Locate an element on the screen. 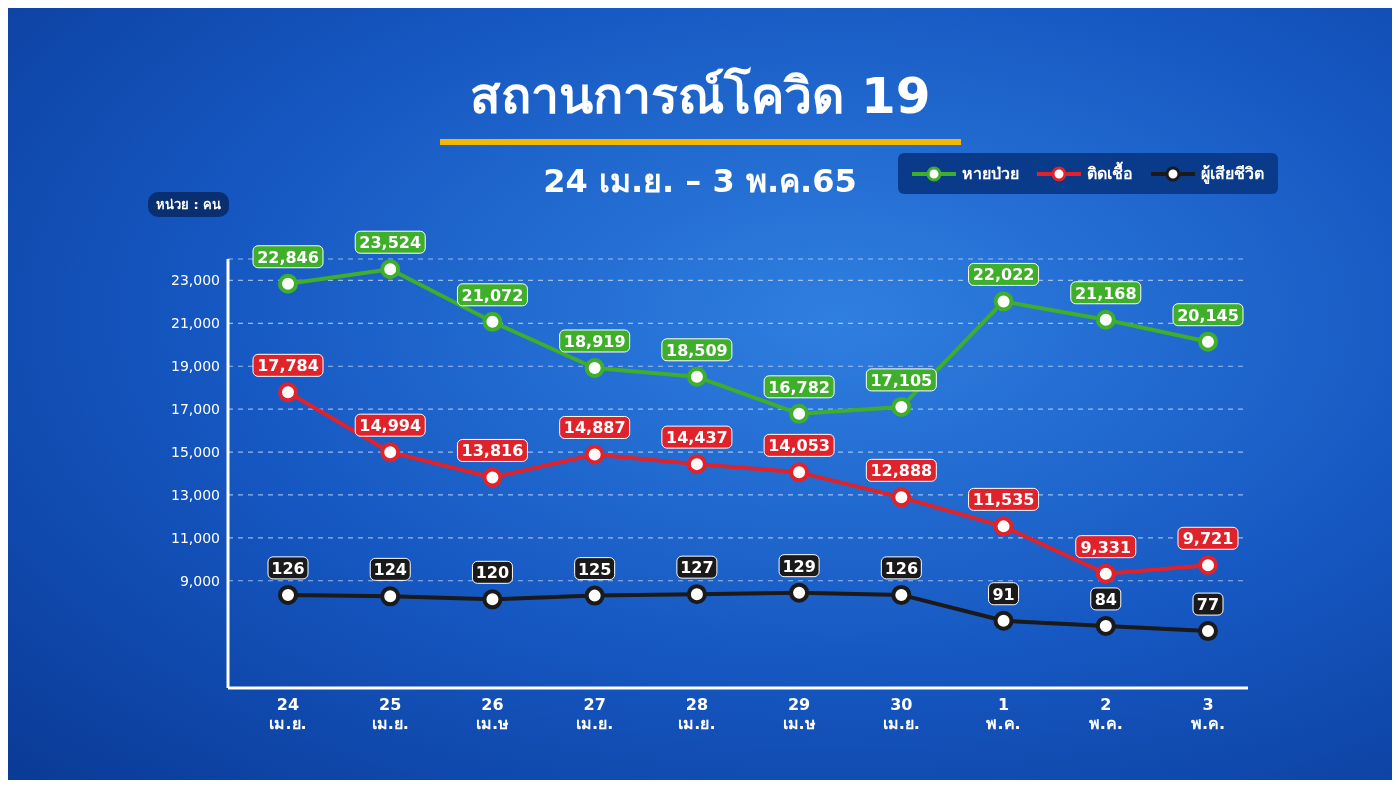 The image size is (1400, 788). data-label: 11,535 is located at coordinates (1003, 500).